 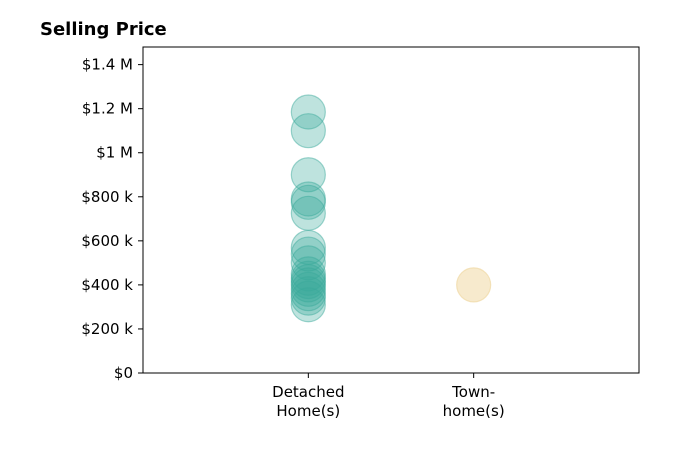 What do you see at coordinates (114, 153) in the screenshot?
I see `y-tick-label: $1 M` at bounding box center [114, 153].